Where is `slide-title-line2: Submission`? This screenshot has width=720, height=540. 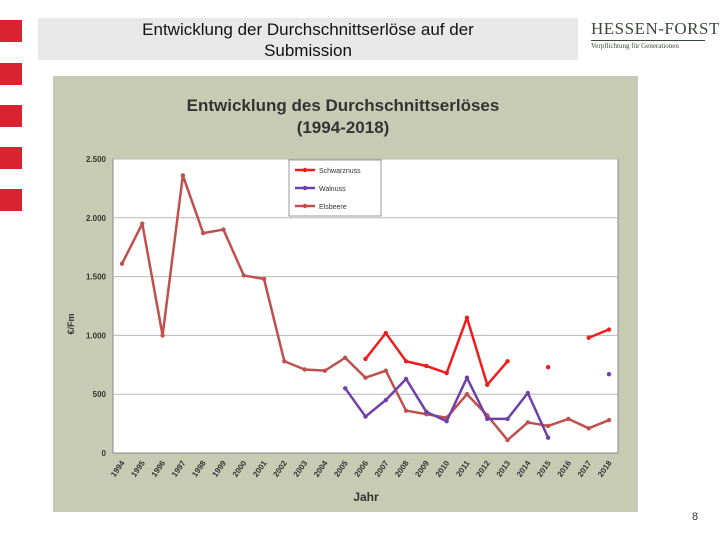 slide-title-line2: Submission is located at coordinates (308, 50).